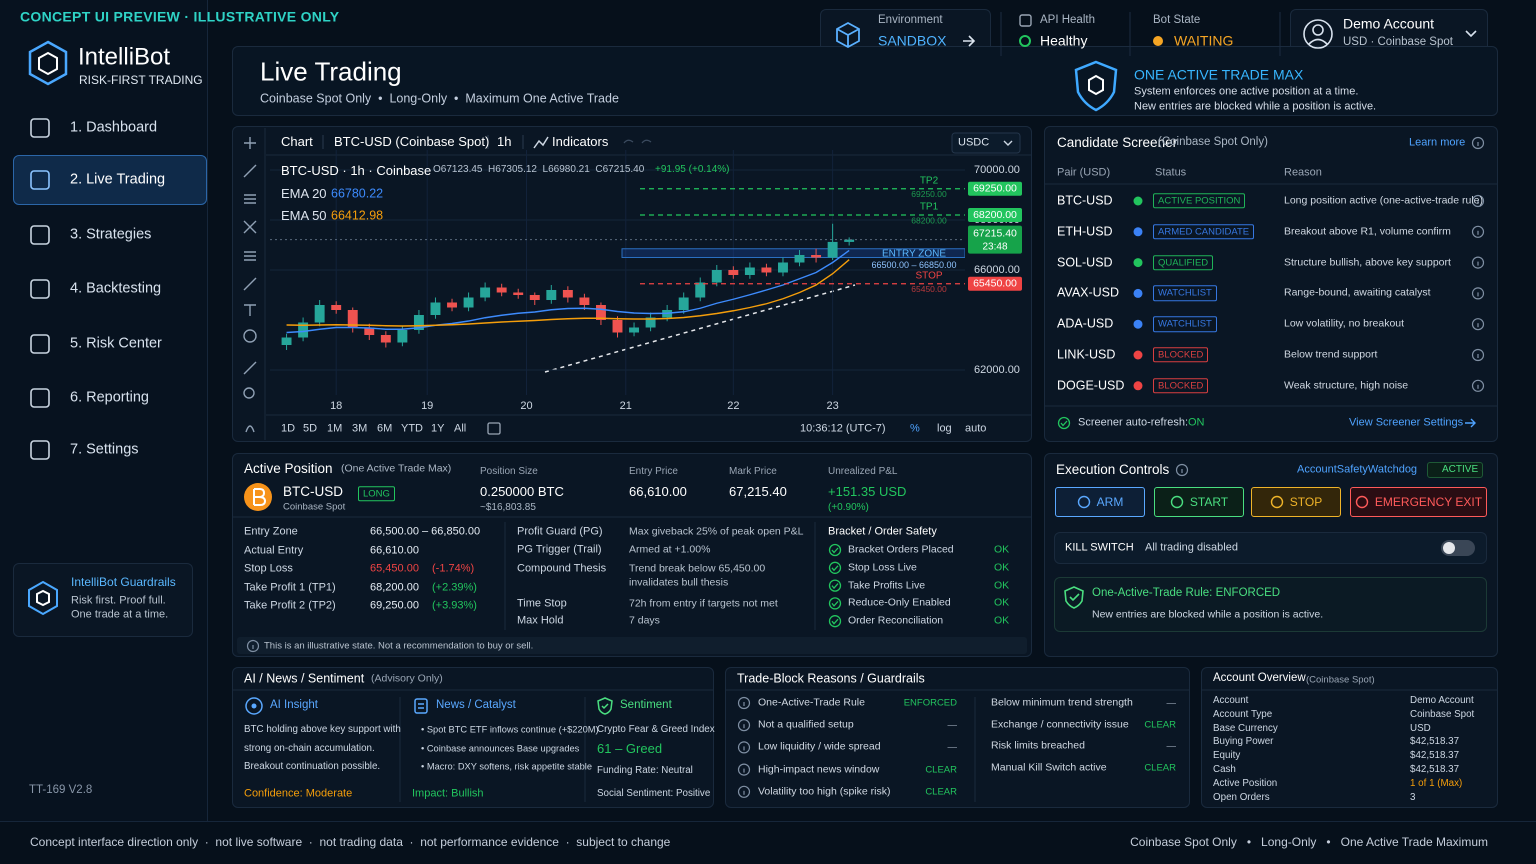 This screenshot has width=1536, height=864. I want to click on env-value: SANDBOX, so click(912, 40).